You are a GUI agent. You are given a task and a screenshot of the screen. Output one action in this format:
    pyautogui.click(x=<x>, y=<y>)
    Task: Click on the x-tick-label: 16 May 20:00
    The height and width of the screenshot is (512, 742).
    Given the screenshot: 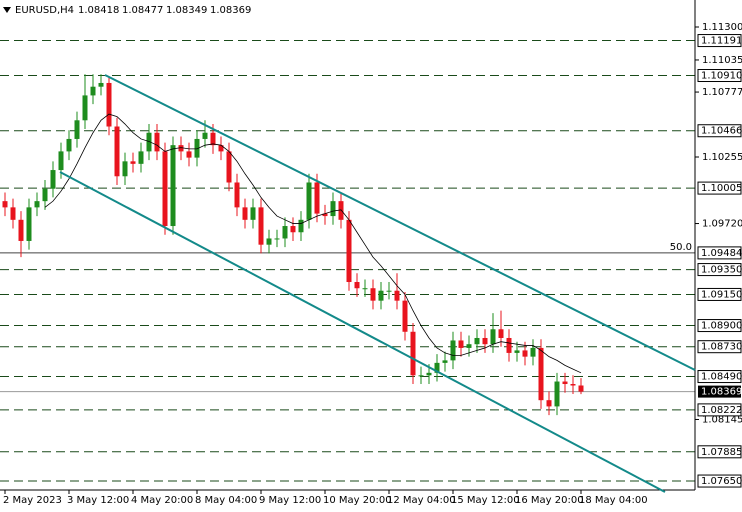 What is the action you would take?
    pyautogui.click(x=549, y=500)
    